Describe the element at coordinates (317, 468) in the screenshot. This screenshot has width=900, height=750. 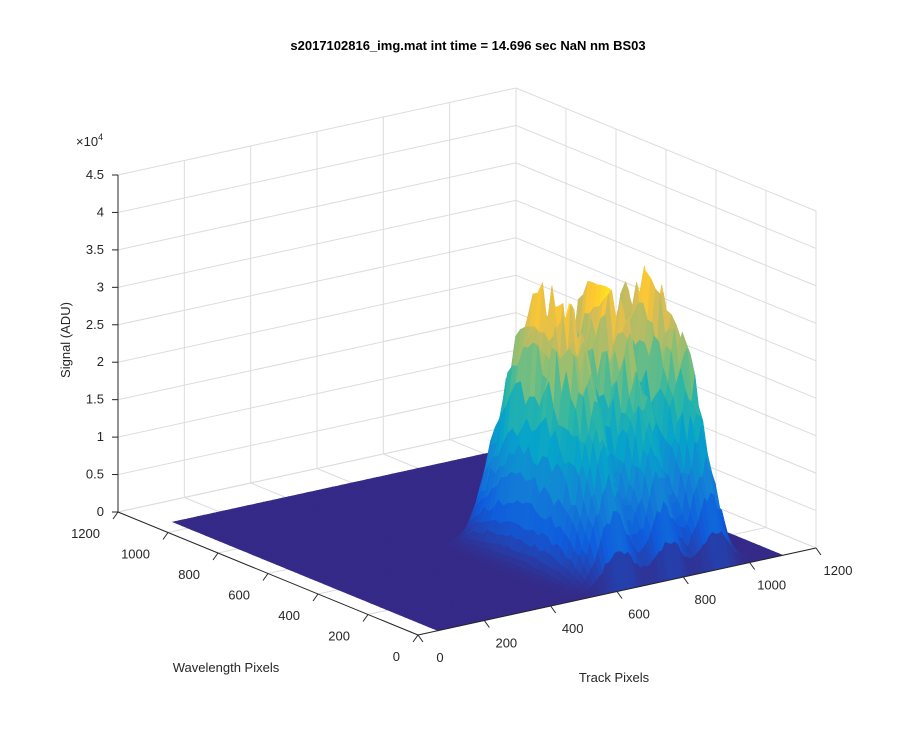
I see `grid-line-y-floor` at that location.